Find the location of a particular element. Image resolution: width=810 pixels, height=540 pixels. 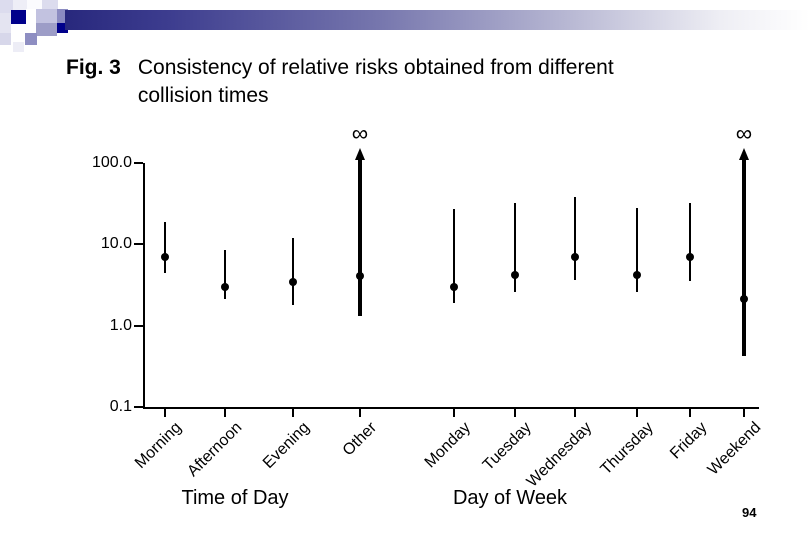

y-axis-tick-label: 0.1 is located at coordinates (120, 406).